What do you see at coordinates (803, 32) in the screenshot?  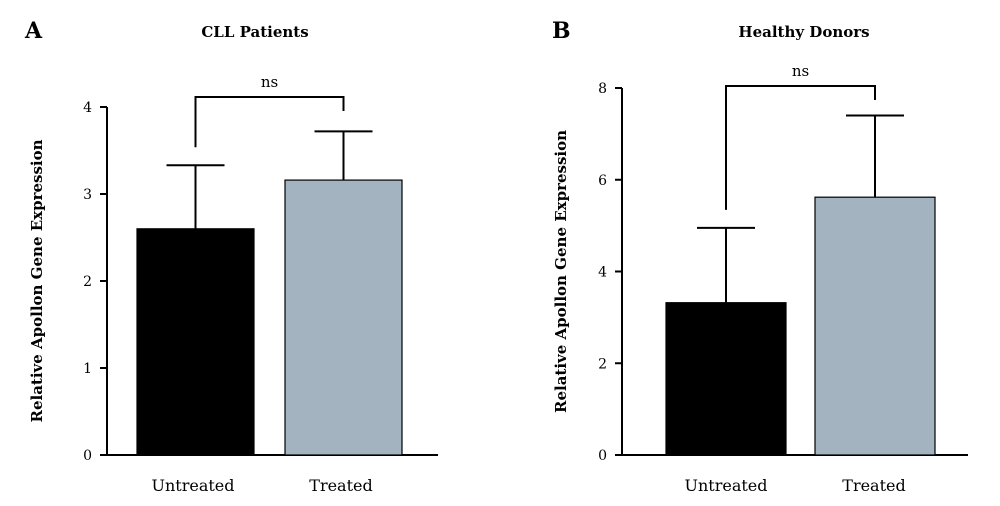 I see `chart-title: Healthy Donors` at bounding box center [803, 32].